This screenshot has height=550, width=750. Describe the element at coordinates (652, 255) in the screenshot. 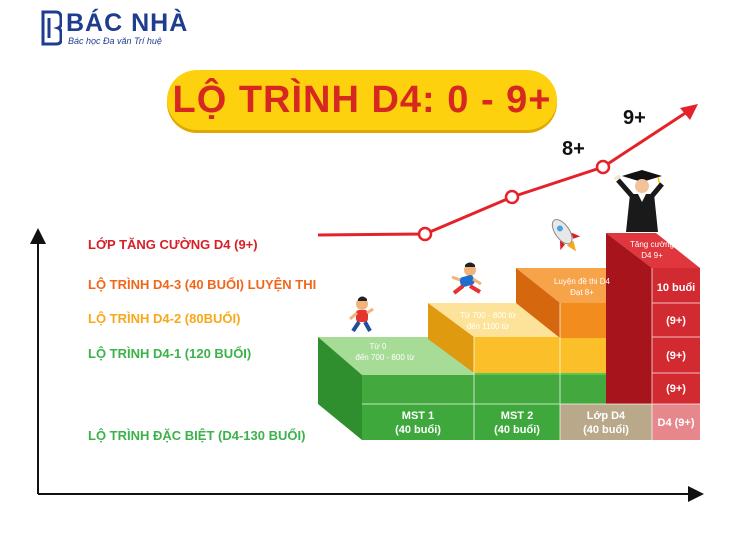

I see `red-step-text-2: D4 9+` at that location.